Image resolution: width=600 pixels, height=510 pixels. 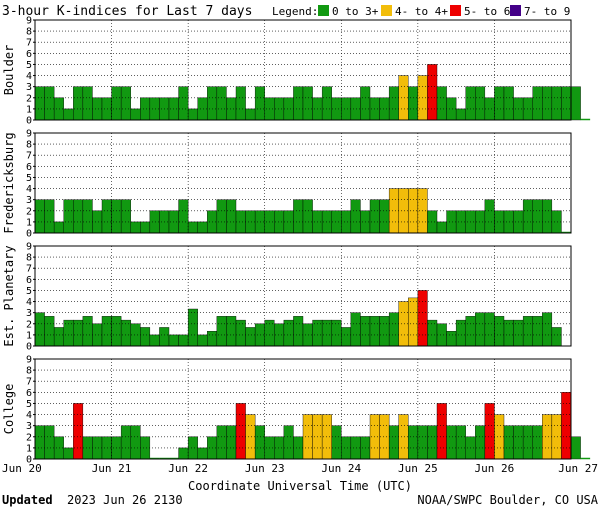 What do you see at coordinates (507, 500) in the screenshot?
I see `source-credit: NOAA/SWPC Boulder, CO USA` at bounding box center [507, 500].